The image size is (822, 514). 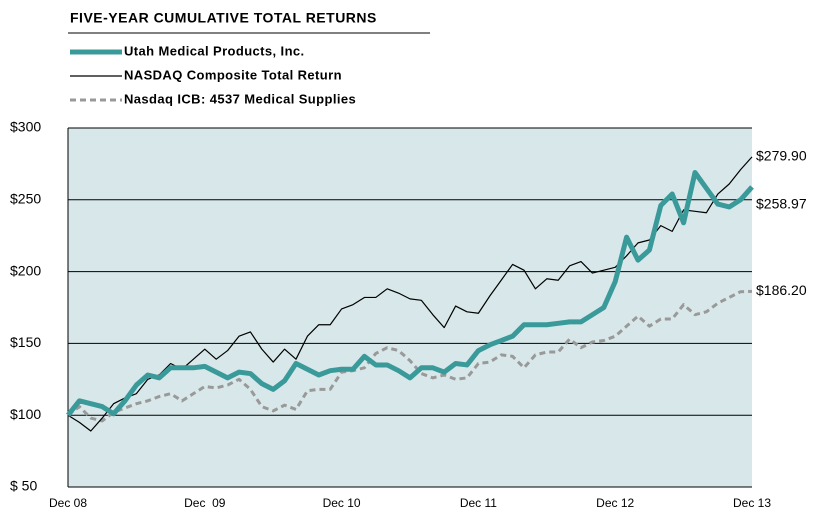 I want to click on chart-title: FIVE-YEAR CUMULATIVE TOTAL RETURNS, so click(x=223, y=18).